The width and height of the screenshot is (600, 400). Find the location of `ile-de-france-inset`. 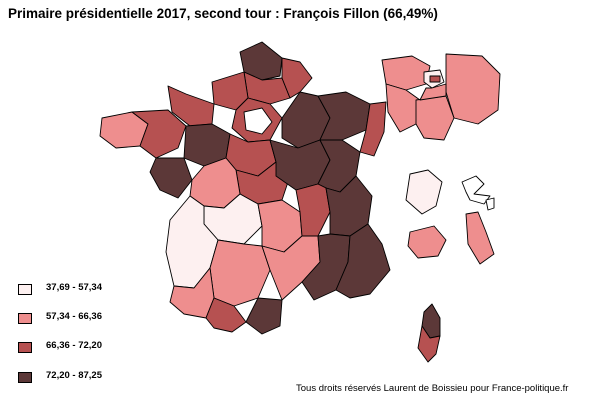

ile-de-france-inset is located at coordinates (441, 97).